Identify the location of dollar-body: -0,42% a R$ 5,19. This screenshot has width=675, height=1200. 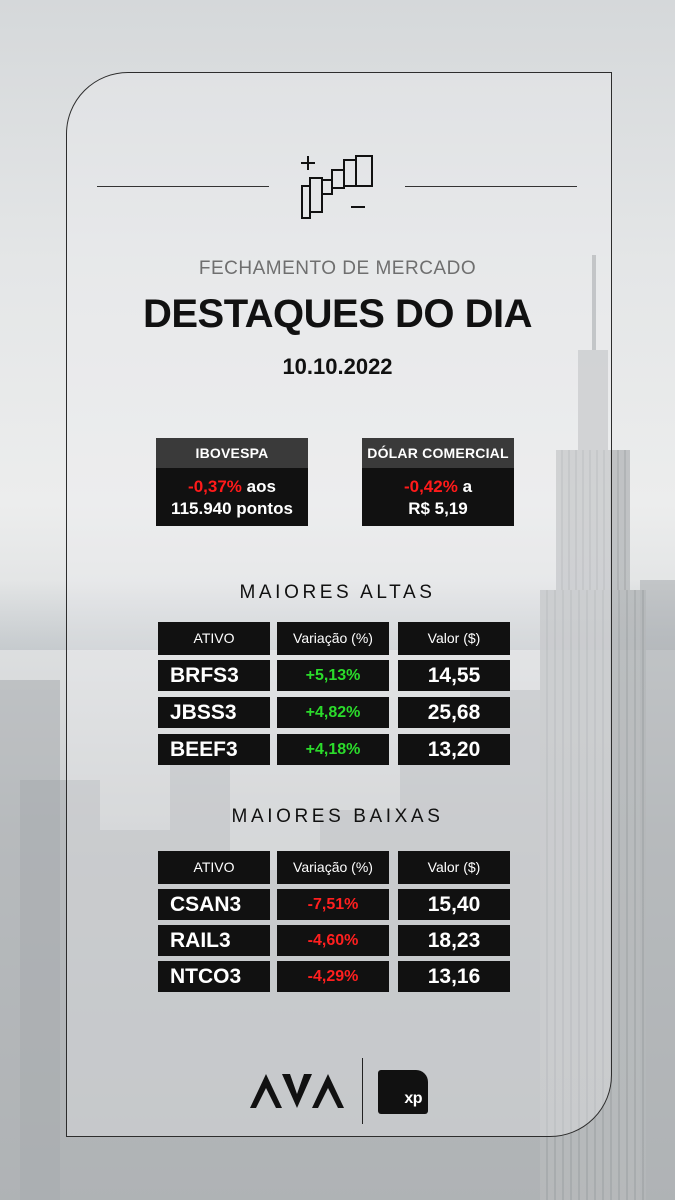
(438, 497).